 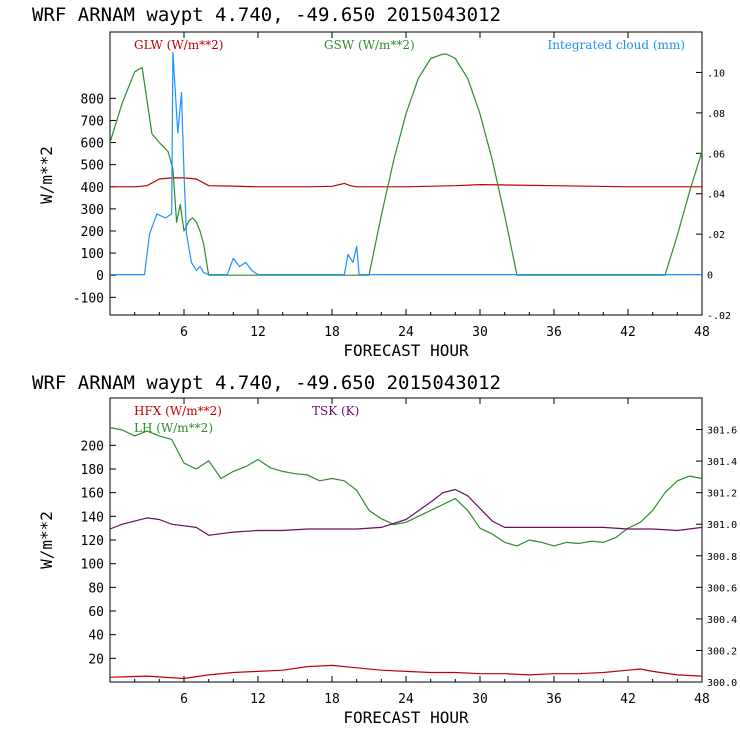 What do you see at coordinates (722, 431) in the screenshot?
I see `y2-tick-label: 301.6` at bounding box center [722, 431].